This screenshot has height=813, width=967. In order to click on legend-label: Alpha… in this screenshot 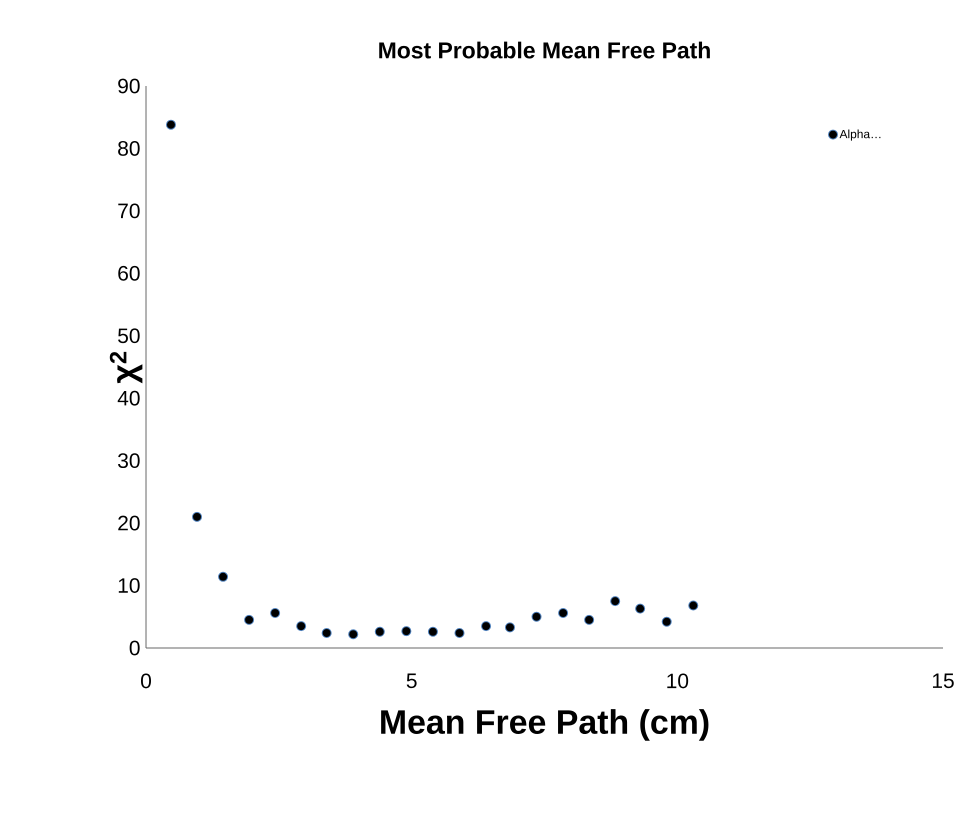, I will do `click(860, 135)`.